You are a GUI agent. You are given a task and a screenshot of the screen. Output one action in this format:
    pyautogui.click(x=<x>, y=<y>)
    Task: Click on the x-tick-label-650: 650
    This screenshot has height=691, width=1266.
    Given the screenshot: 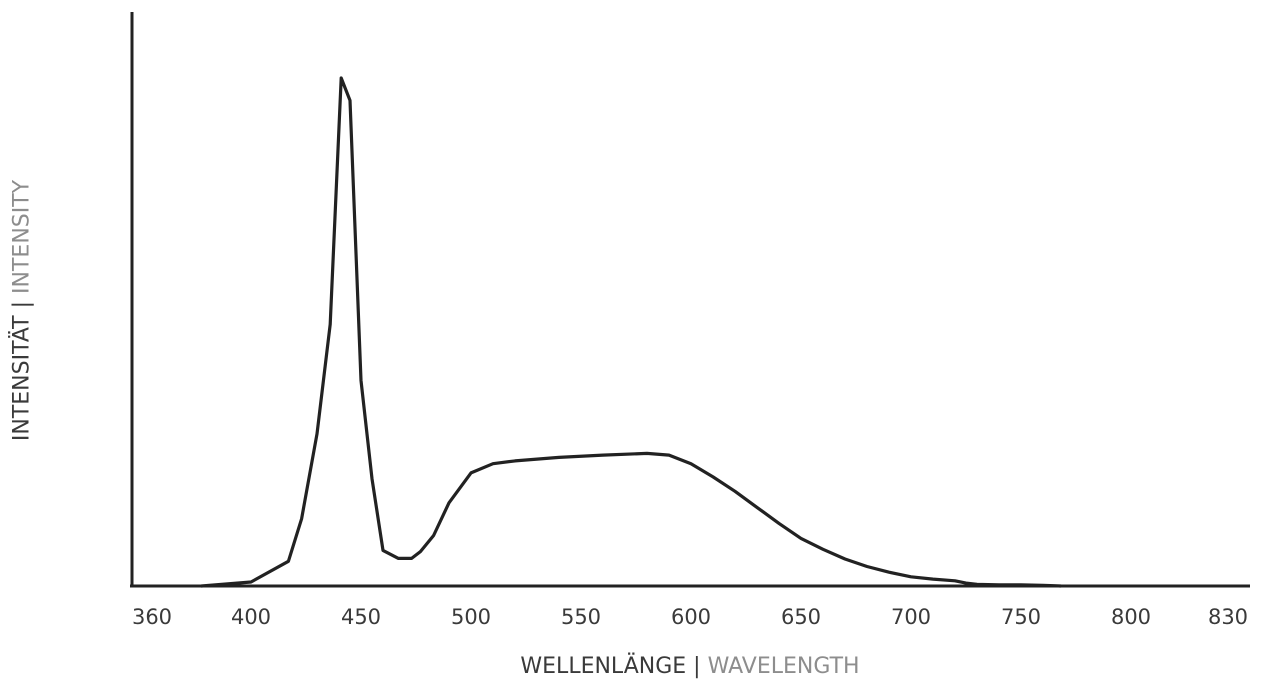 What is the action you would take?
    pyautogui.click(x=801, y=617)
    